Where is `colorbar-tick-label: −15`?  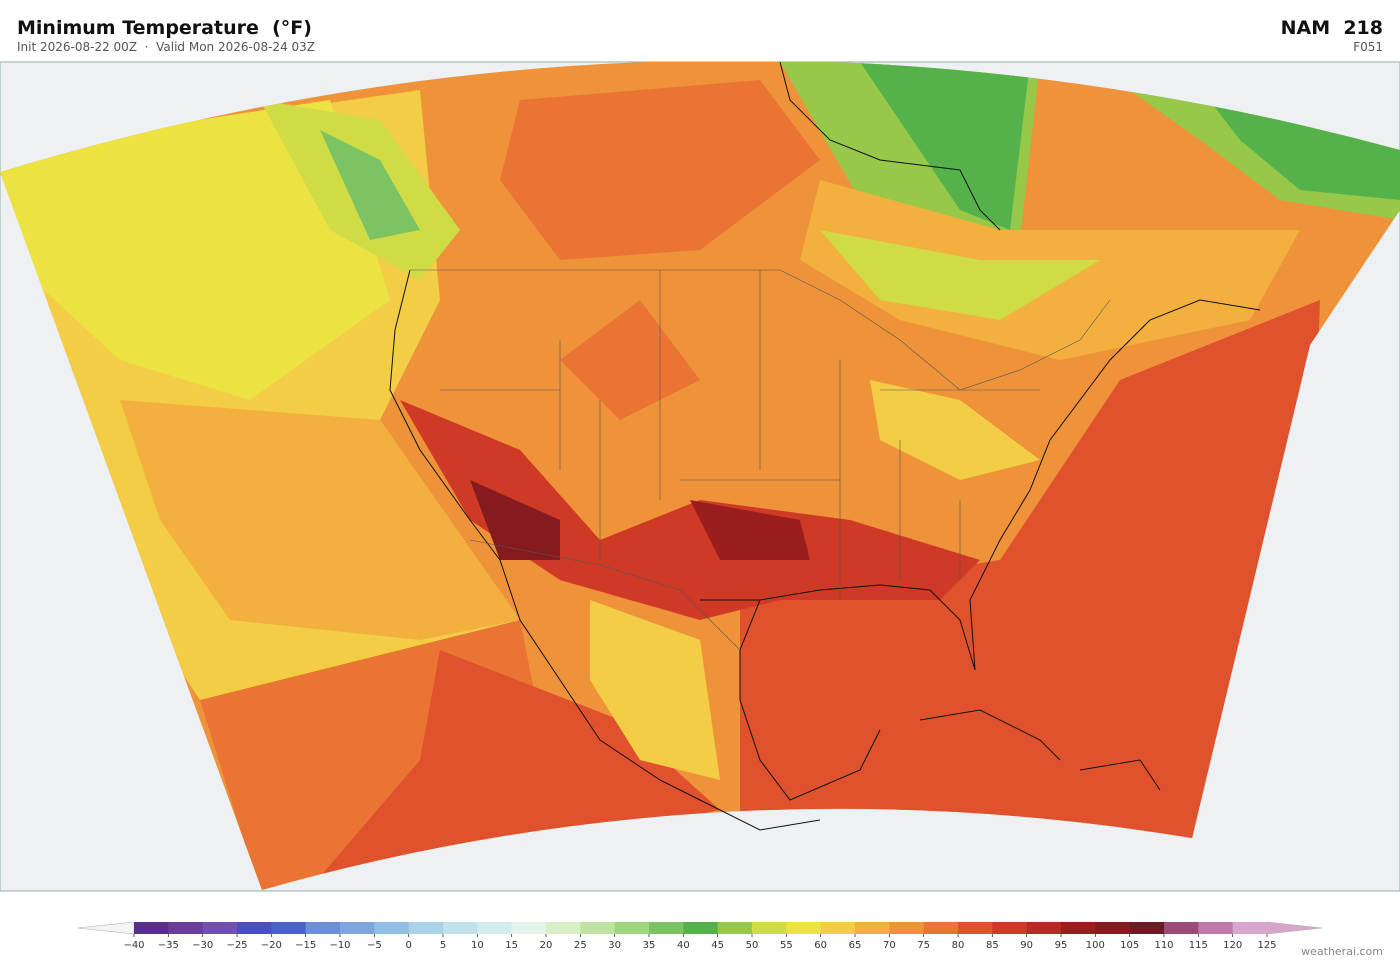 colorbar-tick-label: −15 is located at coordinates (305, 945).